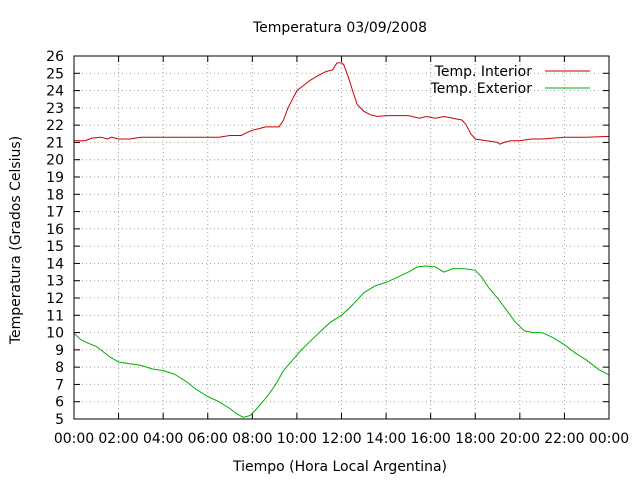 The height and width of the screenshot is (480, 640). Describe the element at coordinates (386, 439) in the screenshot. I see `x-tick-label: 14:00` at that location.